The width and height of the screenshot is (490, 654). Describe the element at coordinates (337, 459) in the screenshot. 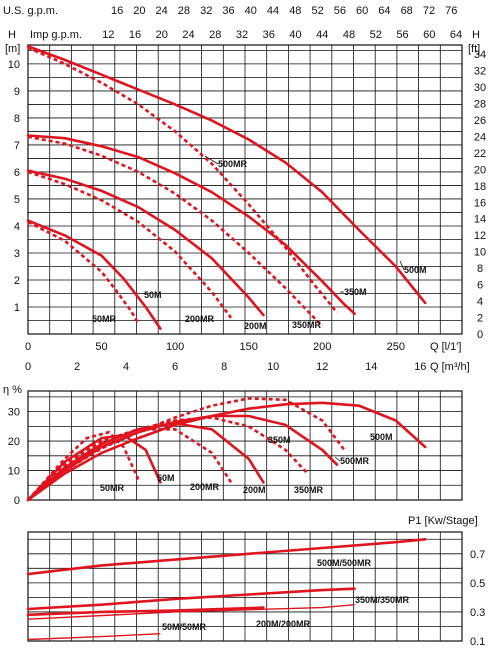

I see `efficiency-curve-leader-line` at that location.